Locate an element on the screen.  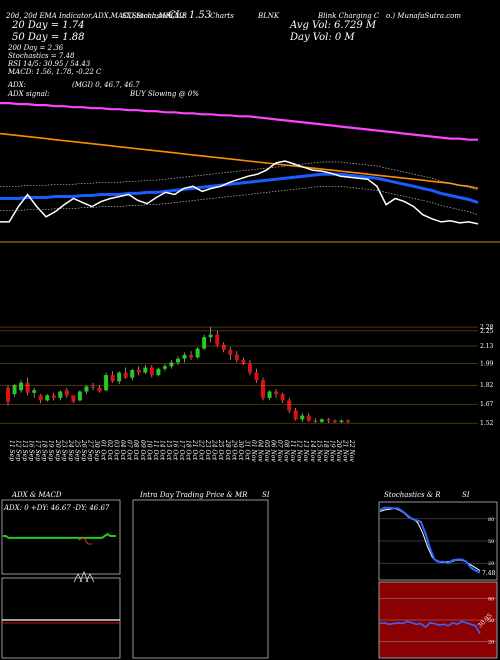
date-tick-label: 30 Sep is located at coordinates (96, 450).